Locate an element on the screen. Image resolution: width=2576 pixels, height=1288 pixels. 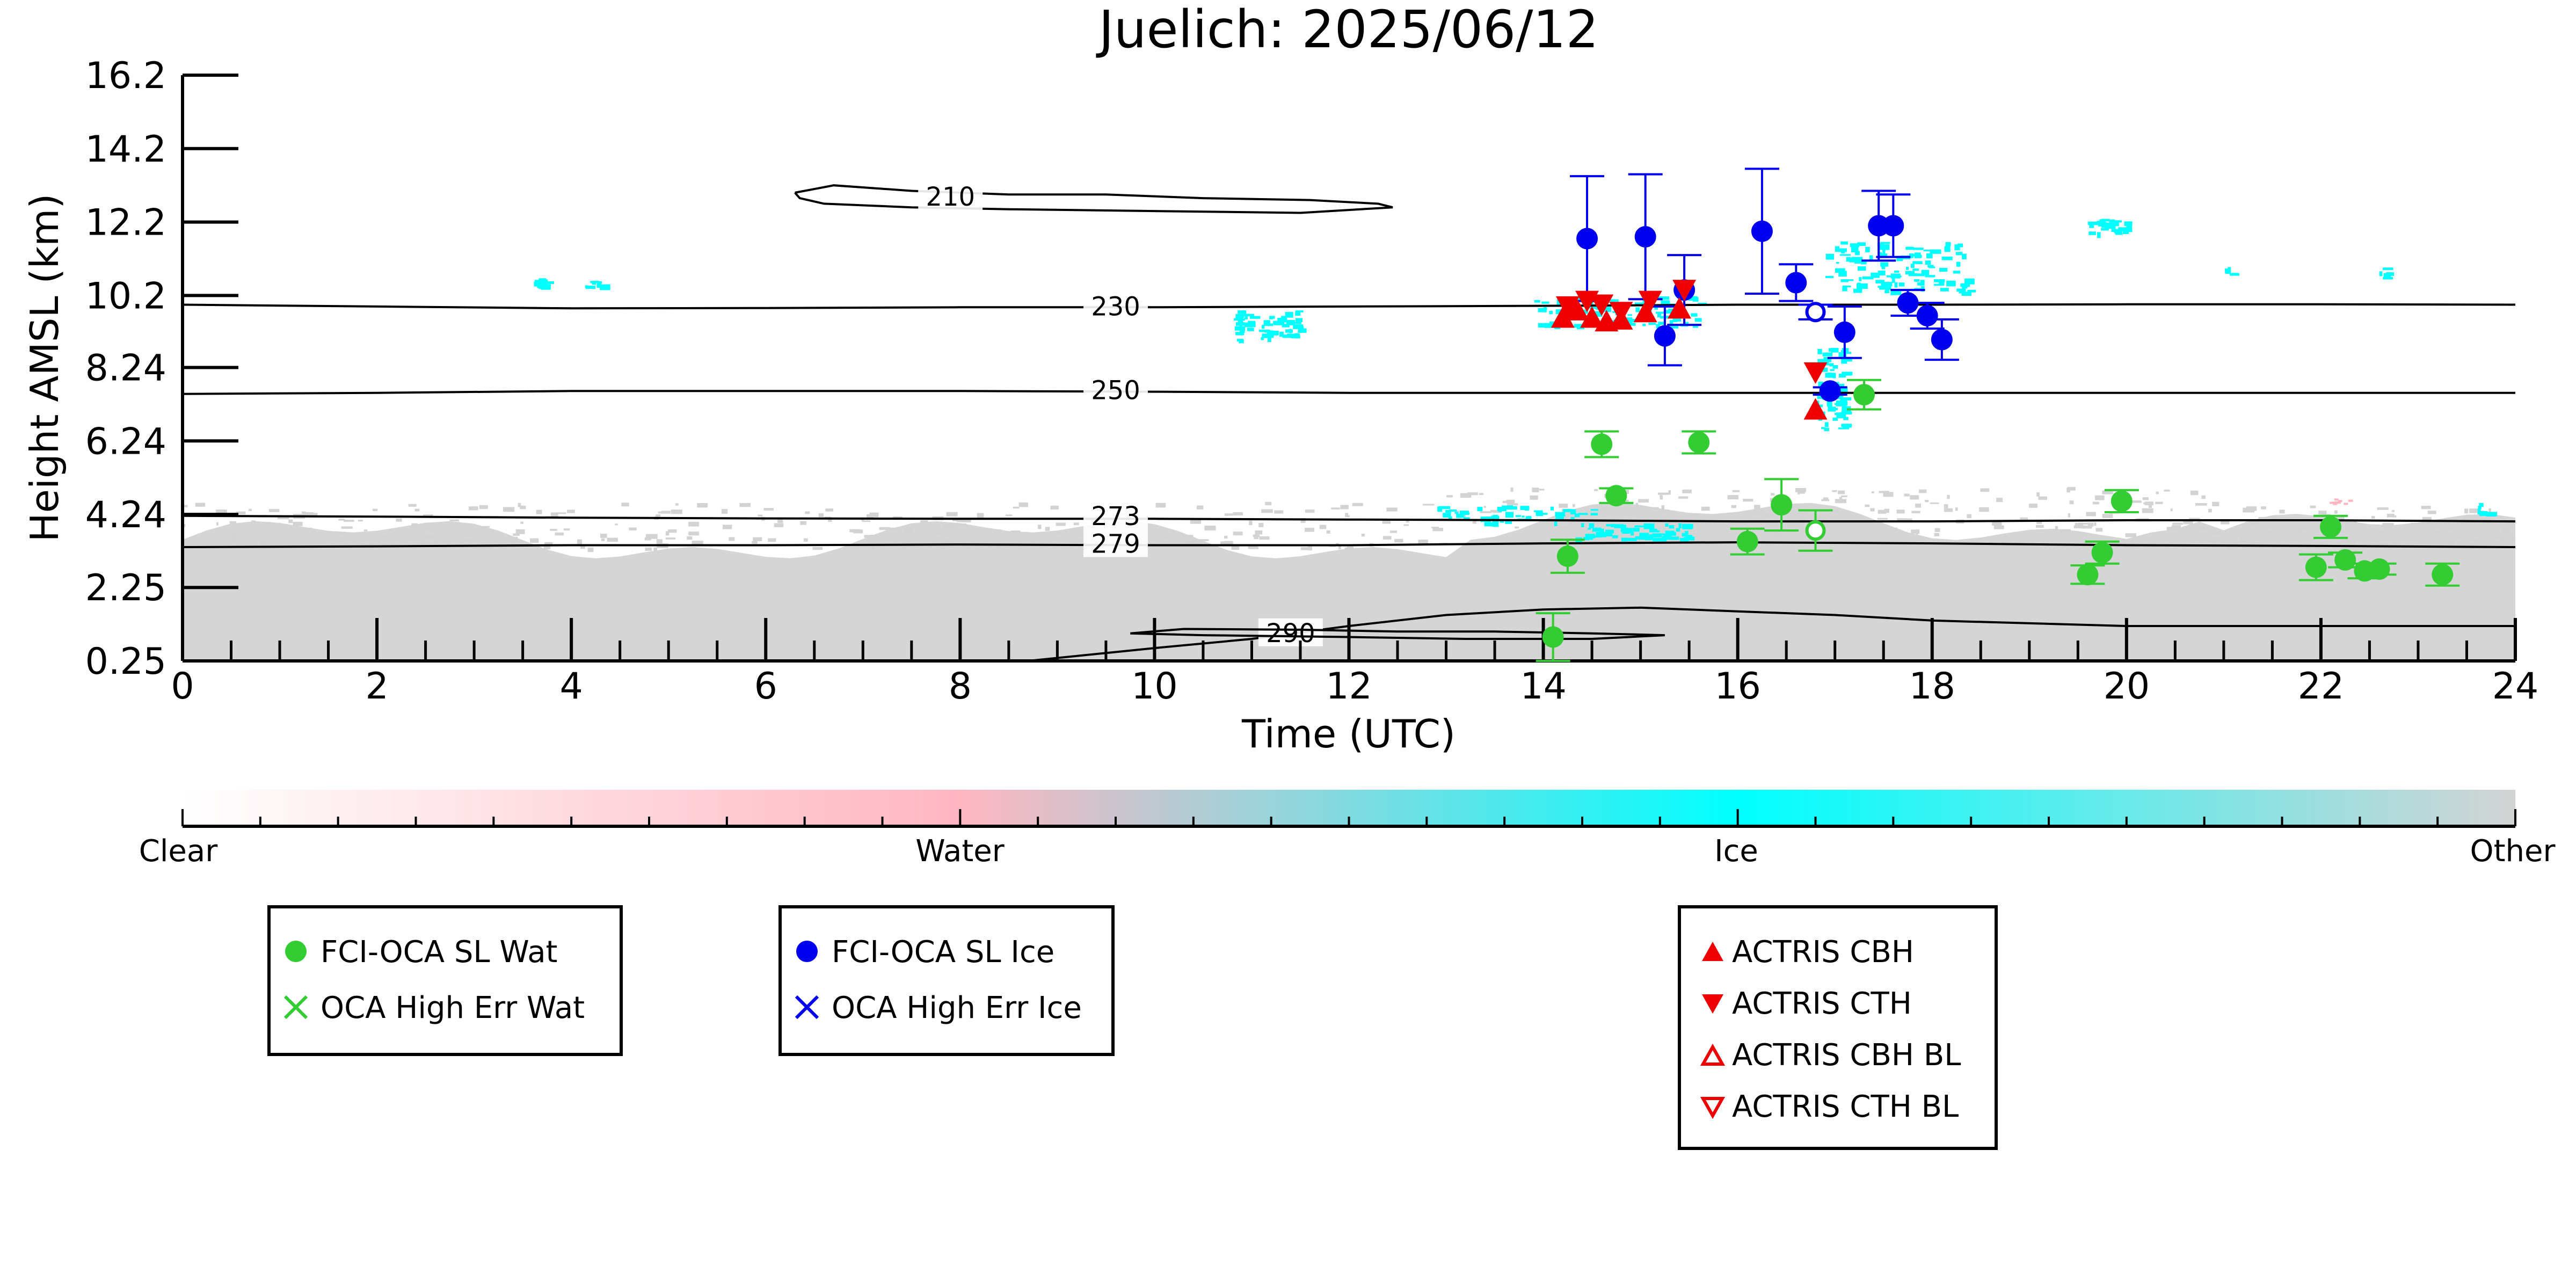
colorbar-label-ice: Ice is located at coordinates (1736, 851).